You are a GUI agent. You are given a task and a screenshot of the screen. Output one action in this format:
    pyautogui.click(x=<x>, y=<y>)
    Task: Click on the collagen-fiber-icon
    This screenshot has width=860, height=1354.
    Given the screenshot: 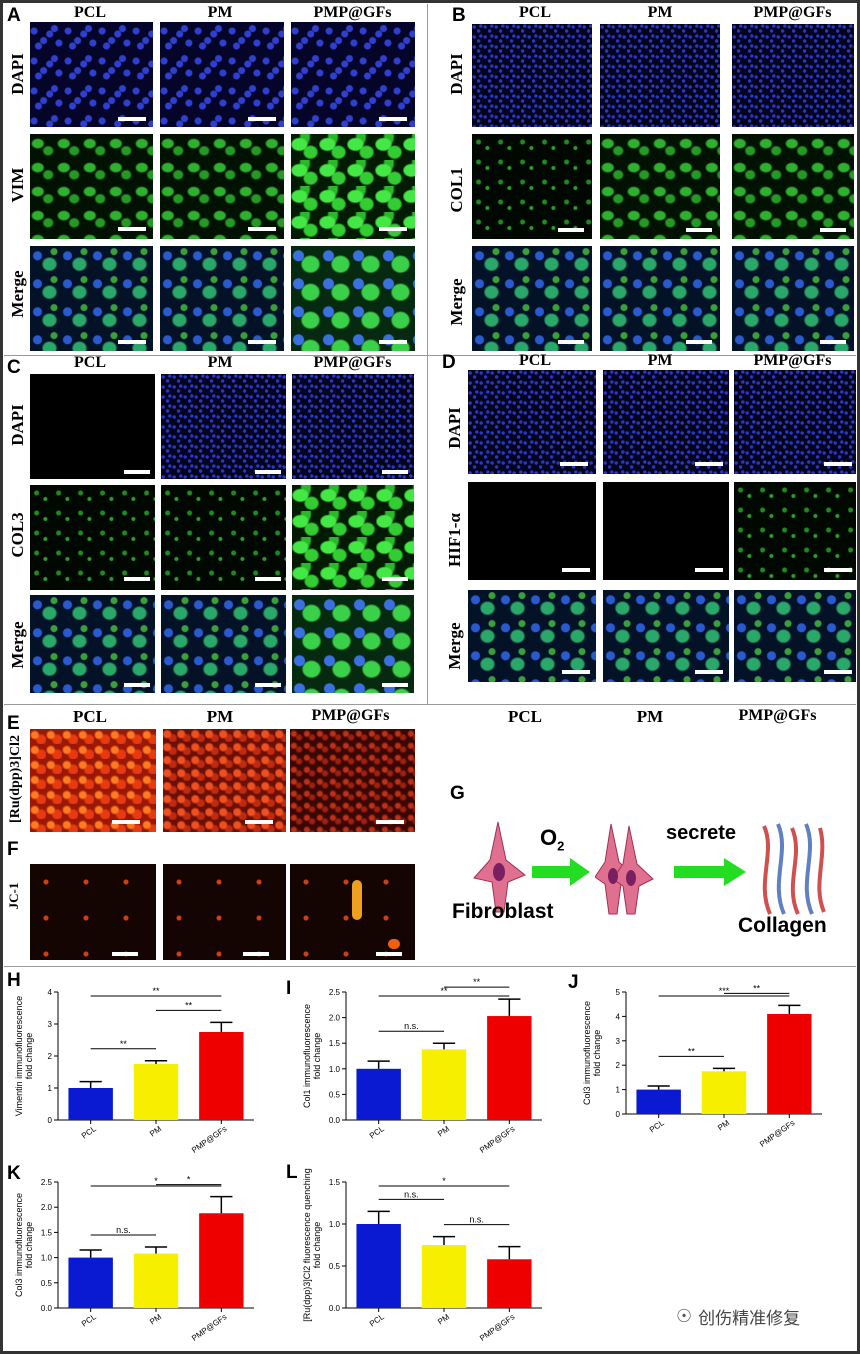 What is the action you would take?
    pyautogui.click(x=794, y=869)
    